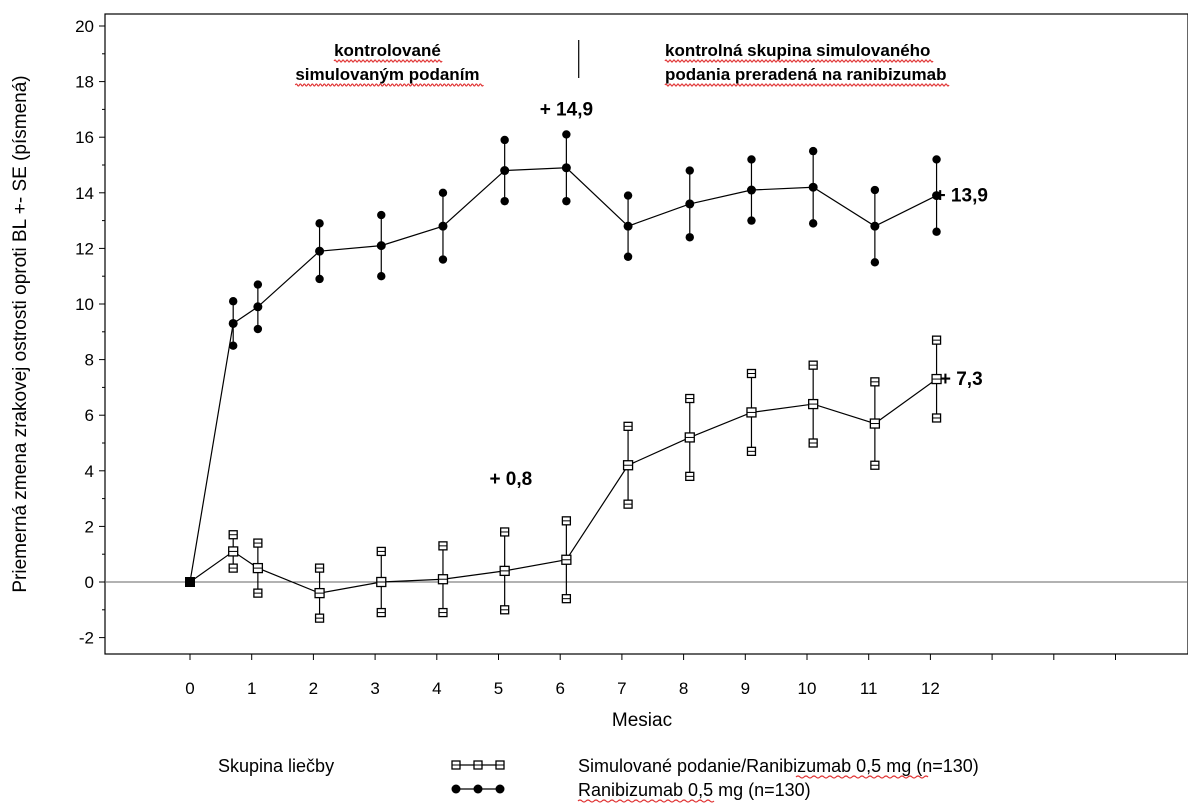 This screenshot has height=803, width=1188. Describe the element at coordinates (89, 526) in the screenshot. I see `y-tick-label: 2` at that location.